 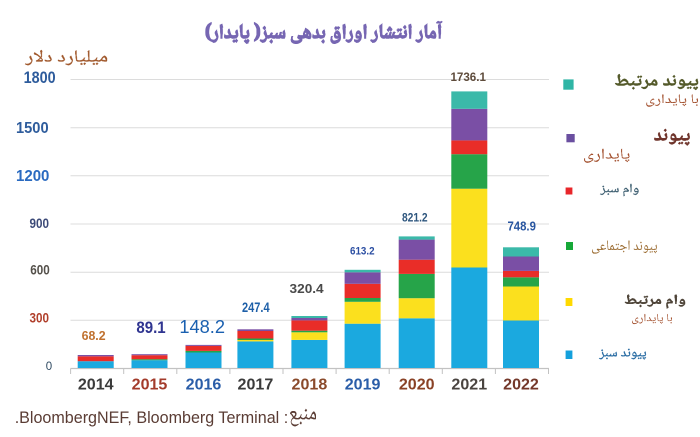 What do you see at coordinates (40, 223) in the screenshot?
I see `svg-text: 900` at bounding box center [40, 223].